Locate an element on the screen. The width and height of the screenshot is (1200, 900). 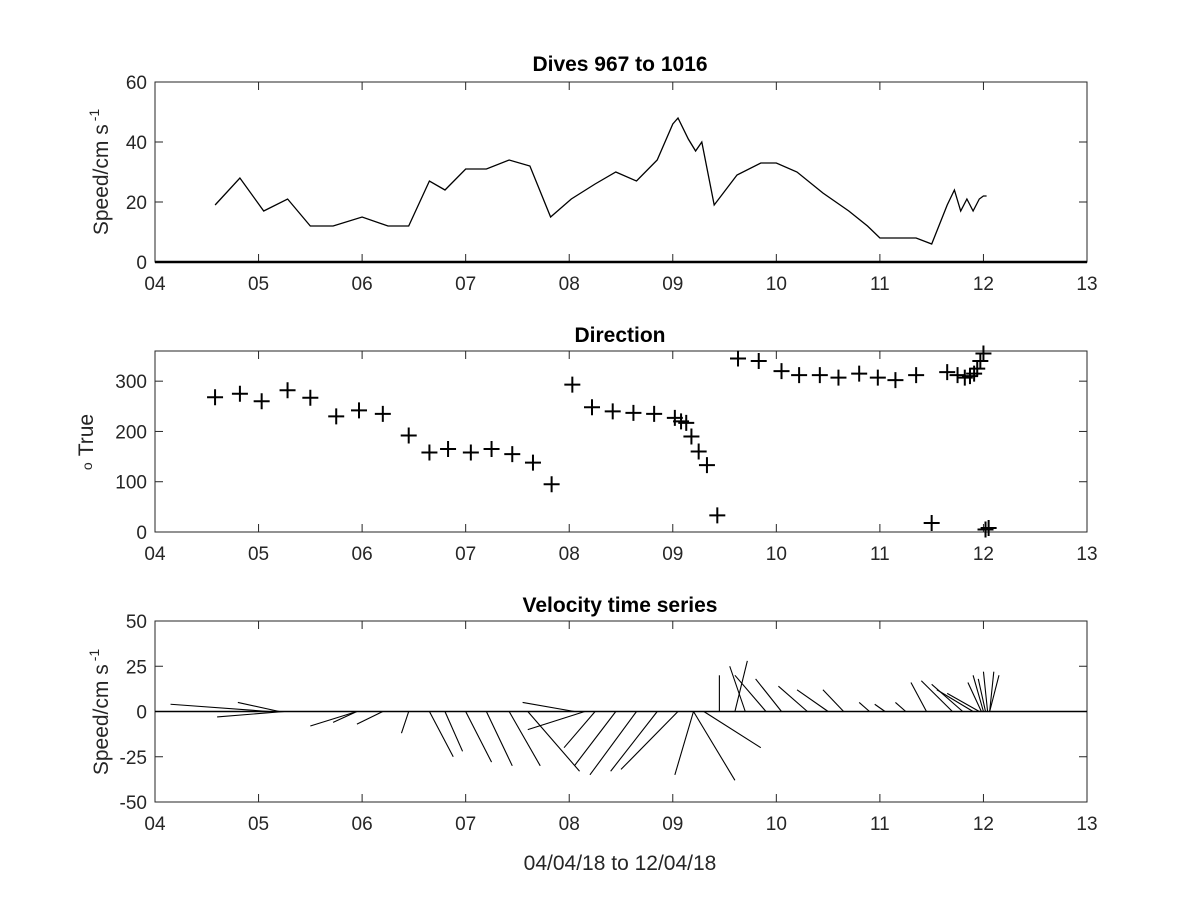
velocity-panel-ytick-label: -50 is located at coordinates (133, 803).